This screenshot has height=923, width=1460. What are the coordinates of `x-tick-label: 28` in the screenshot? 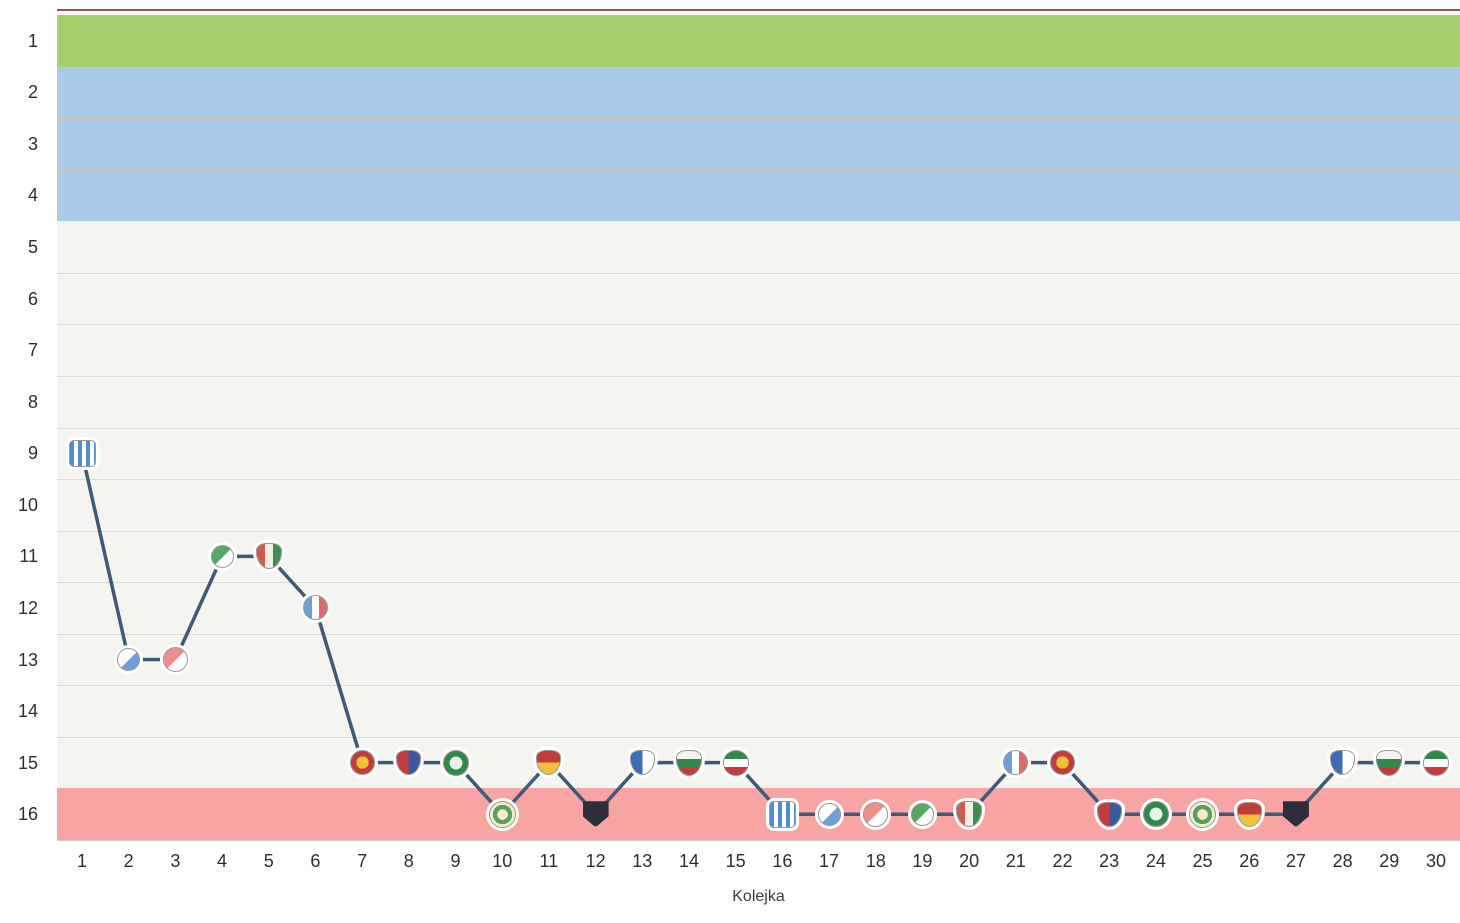 It's located at (1342, 861).